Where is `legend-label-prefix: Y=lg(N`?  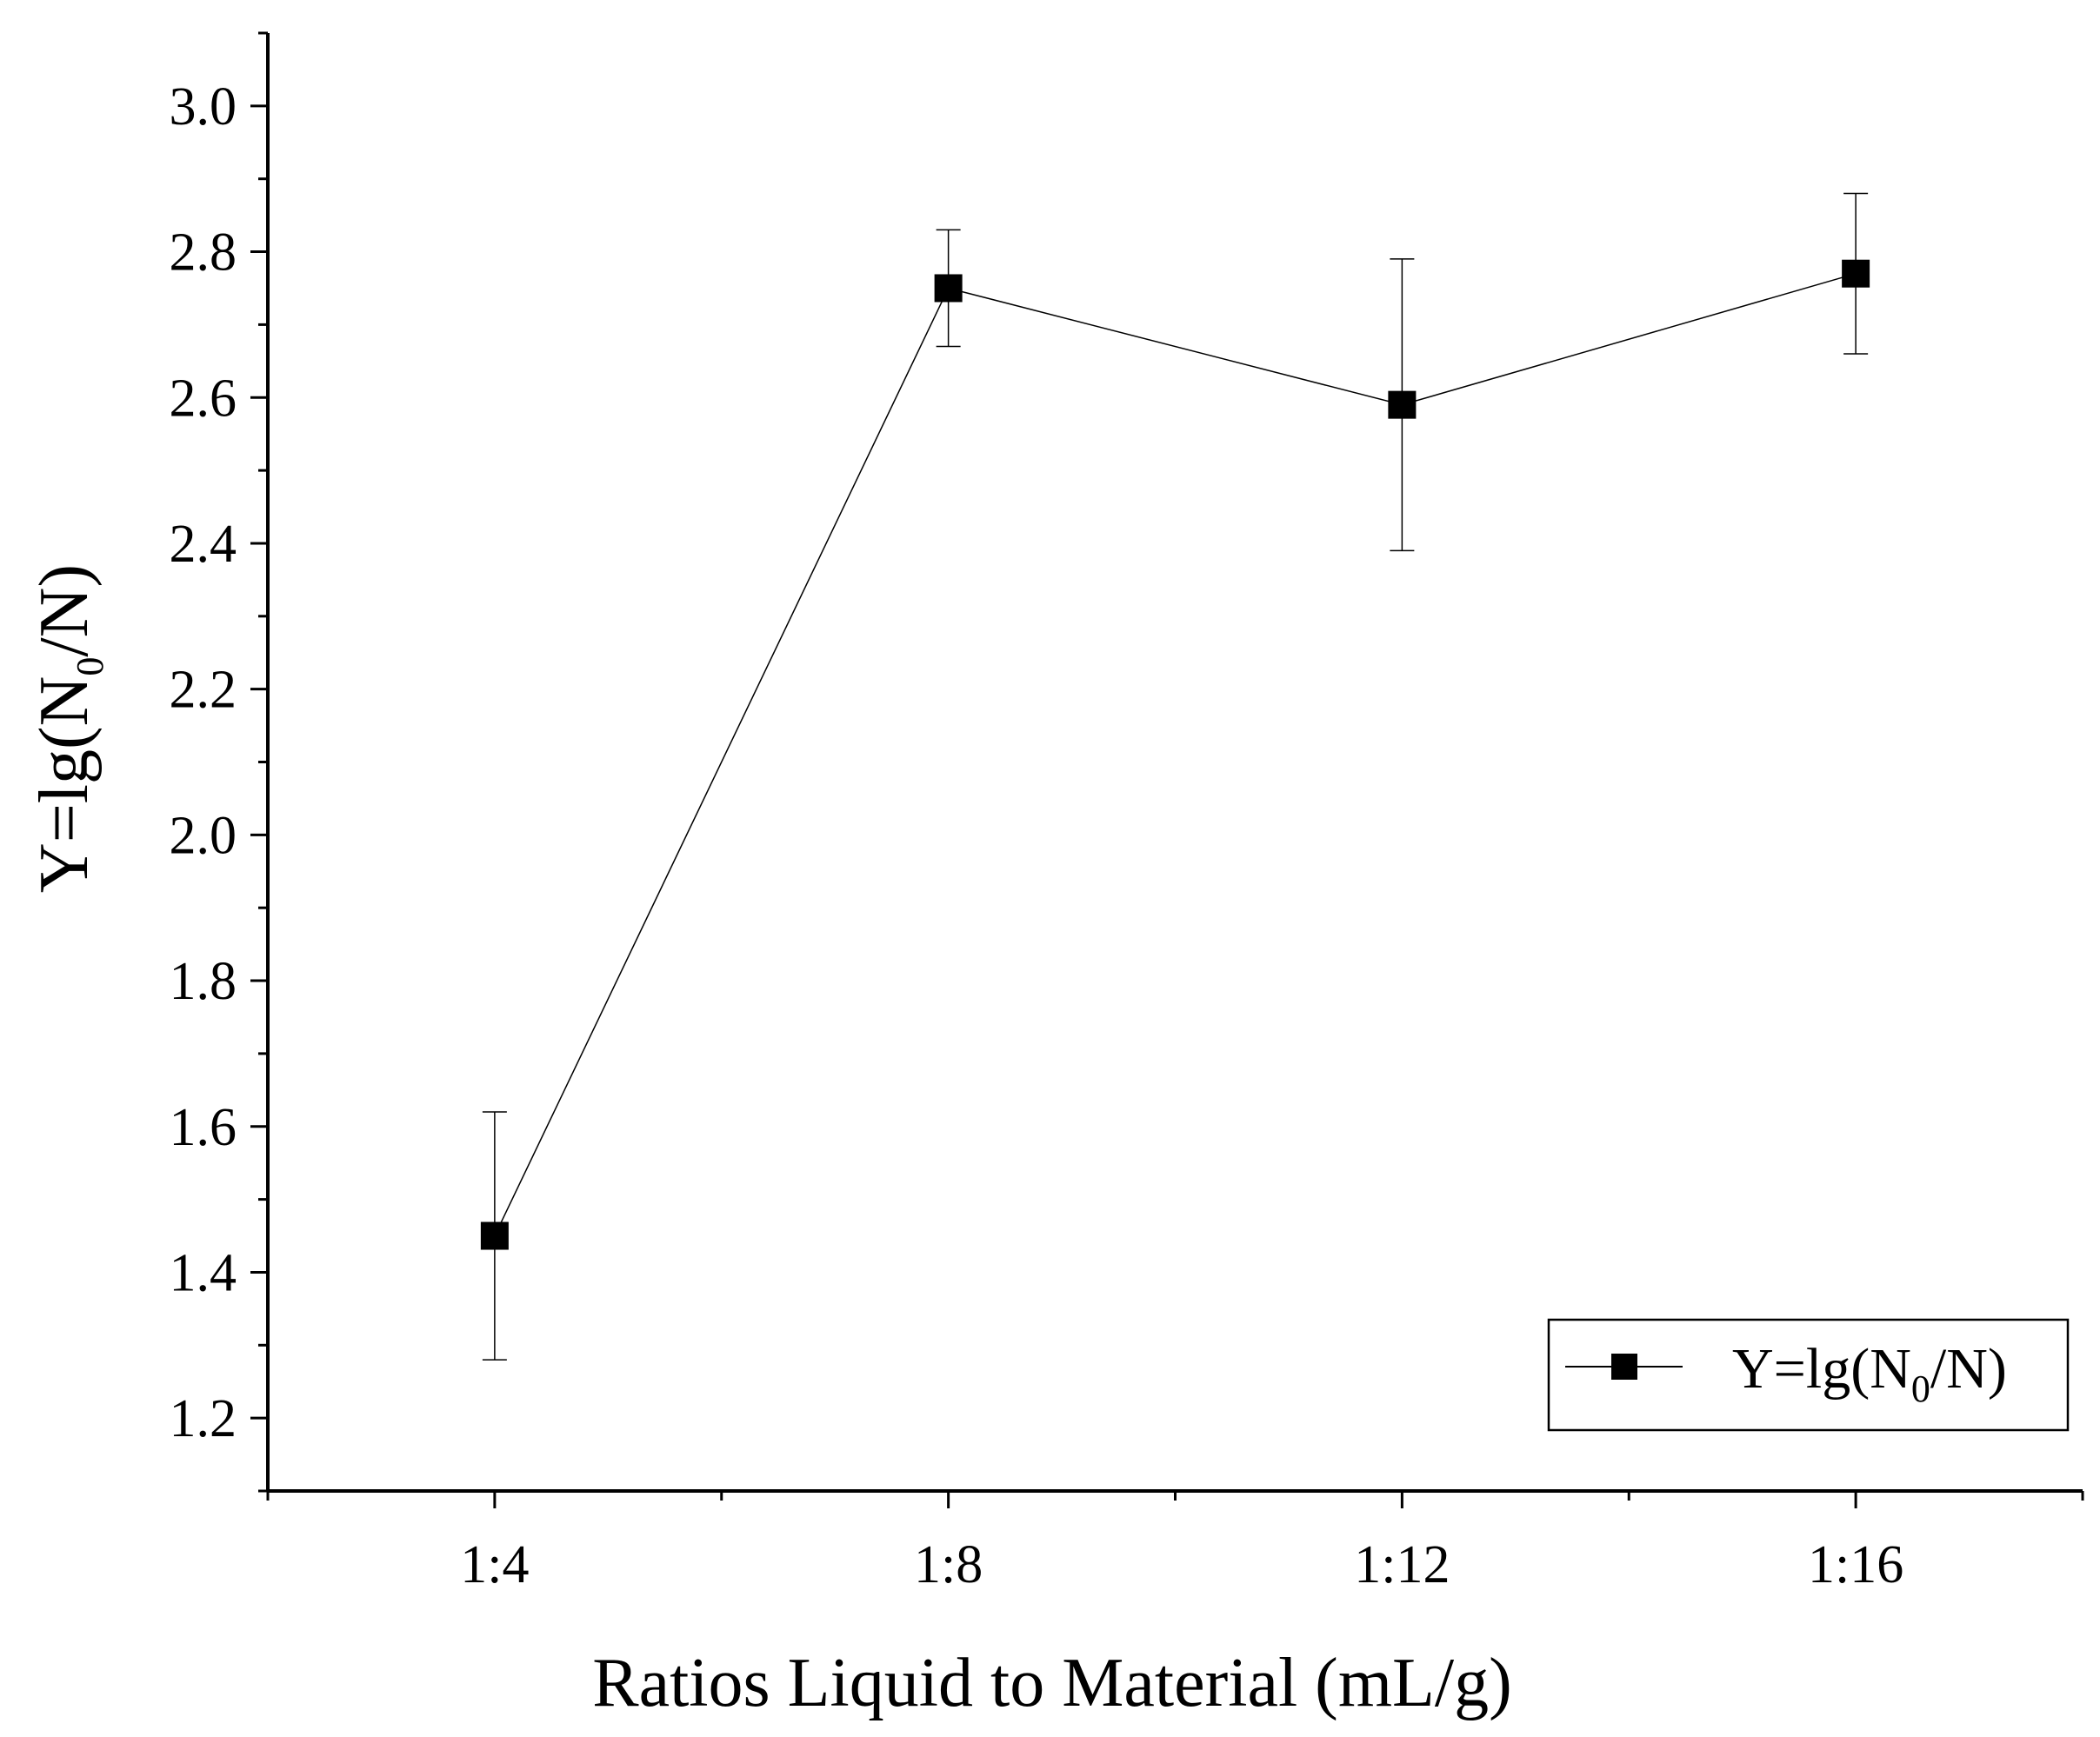 legend-label-prefix: Y=lg(N is located at coordinates (1821, 1369).